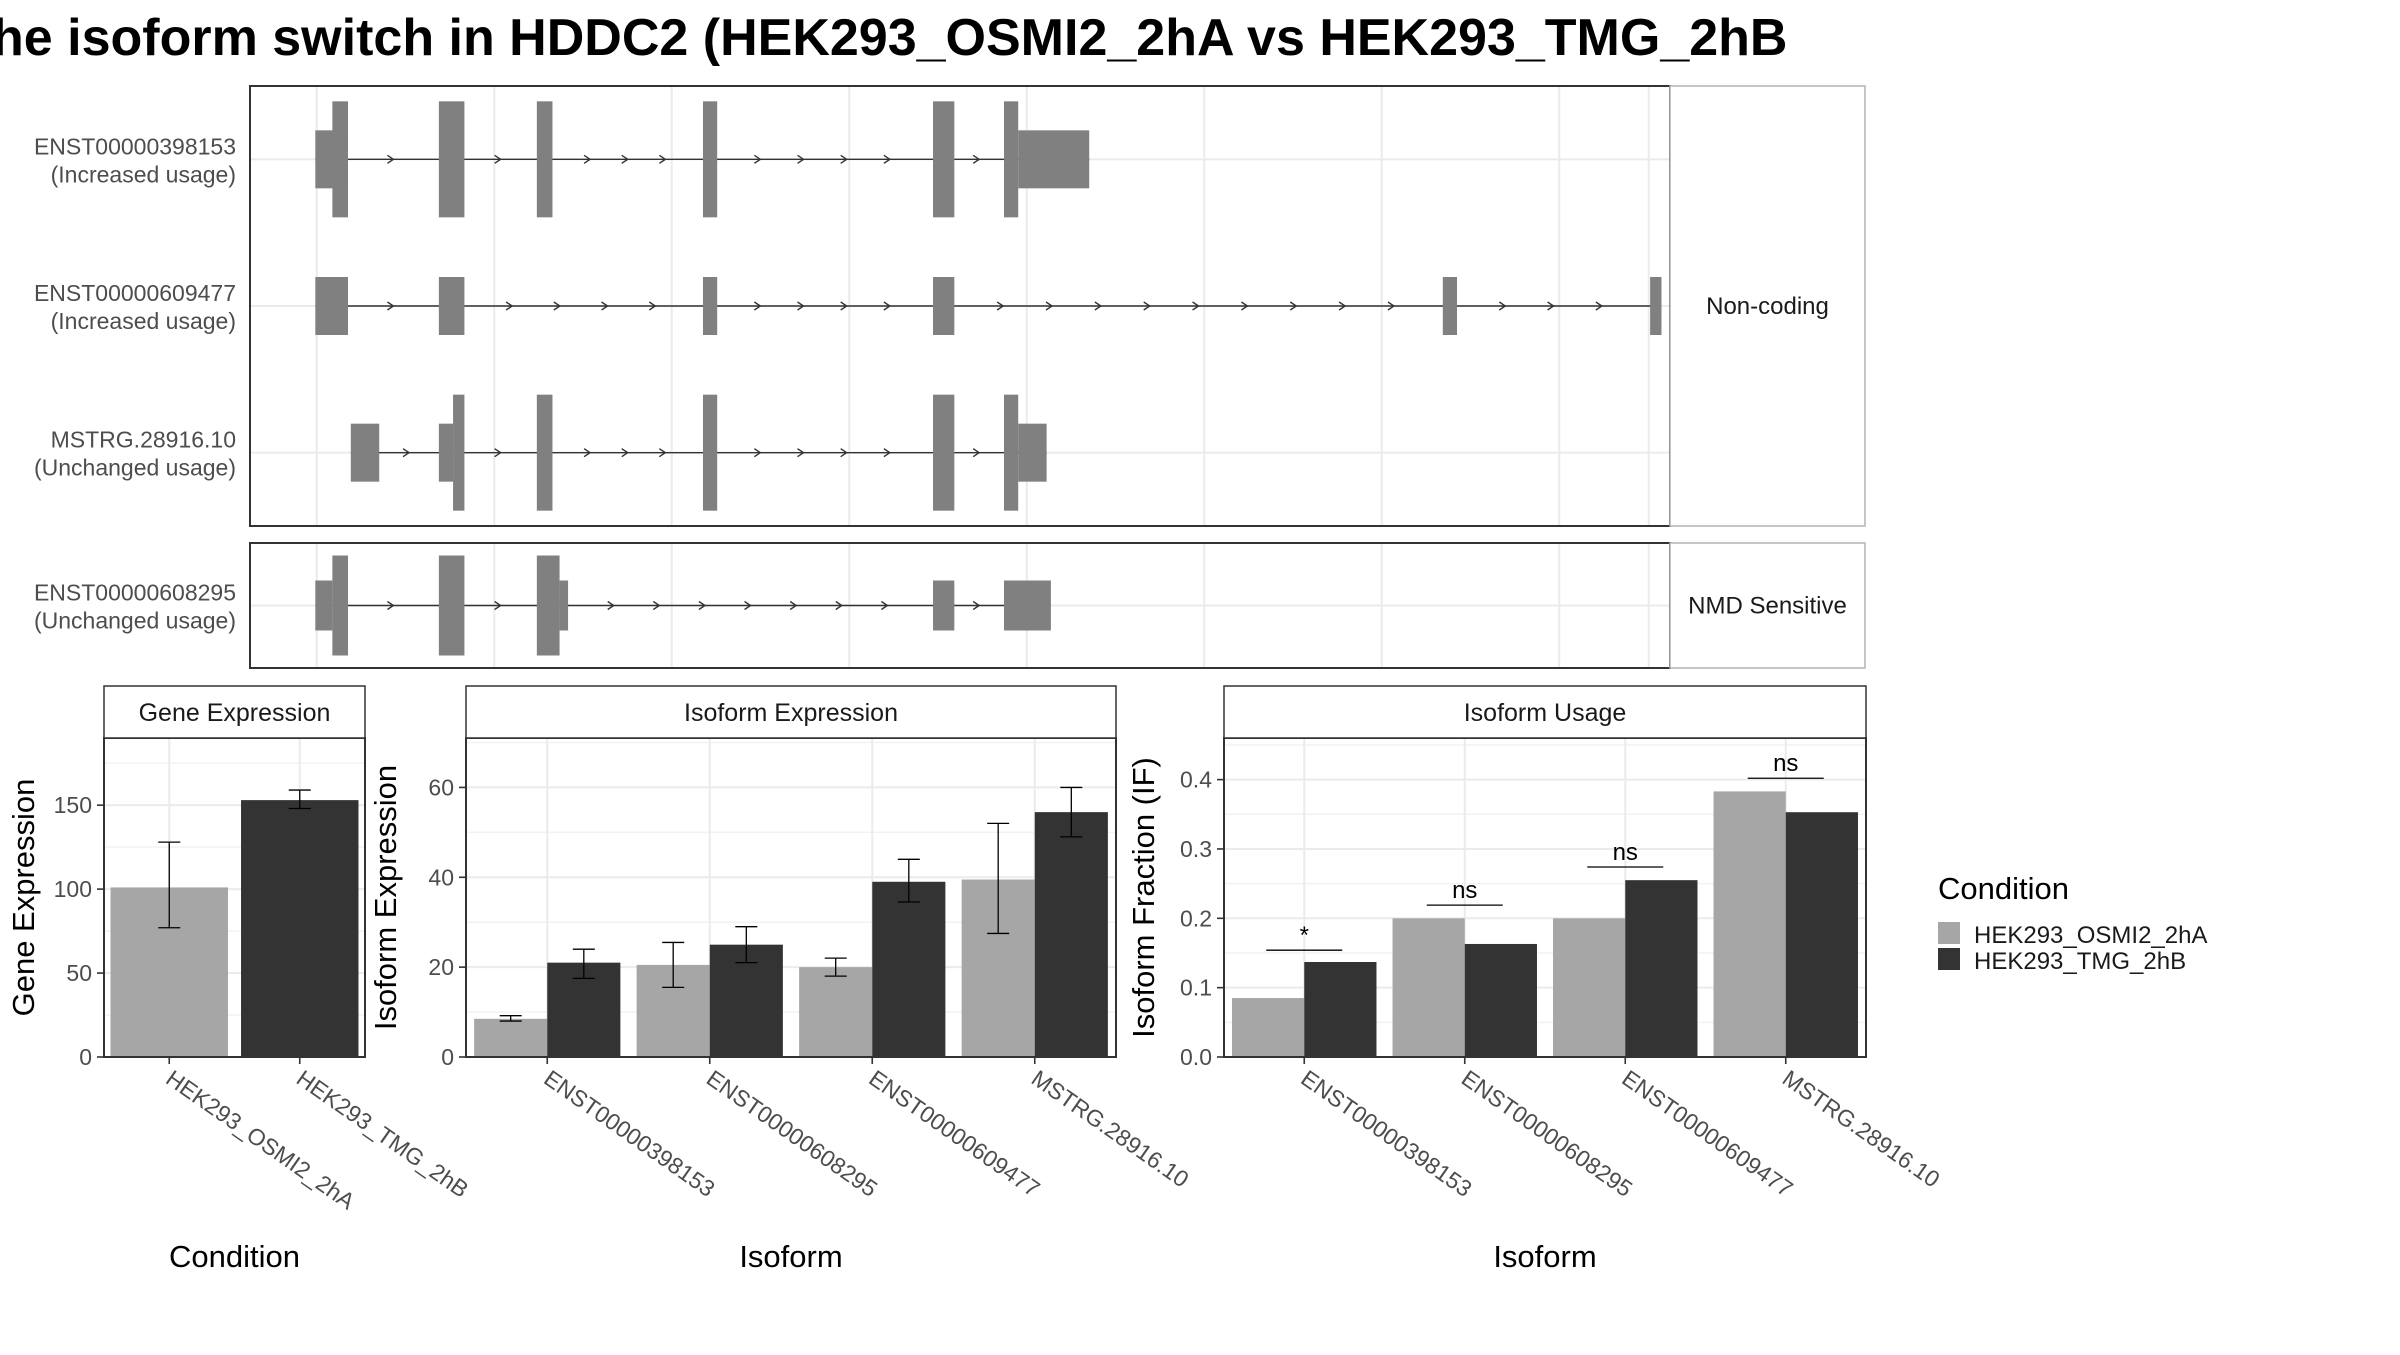 This screenshot has height=1355, width=2400. What do you see at coordinates (1196, 1057) in the screenshot?
I see `y-tick-label: 0.0` at bounding box center [1196, 1057].